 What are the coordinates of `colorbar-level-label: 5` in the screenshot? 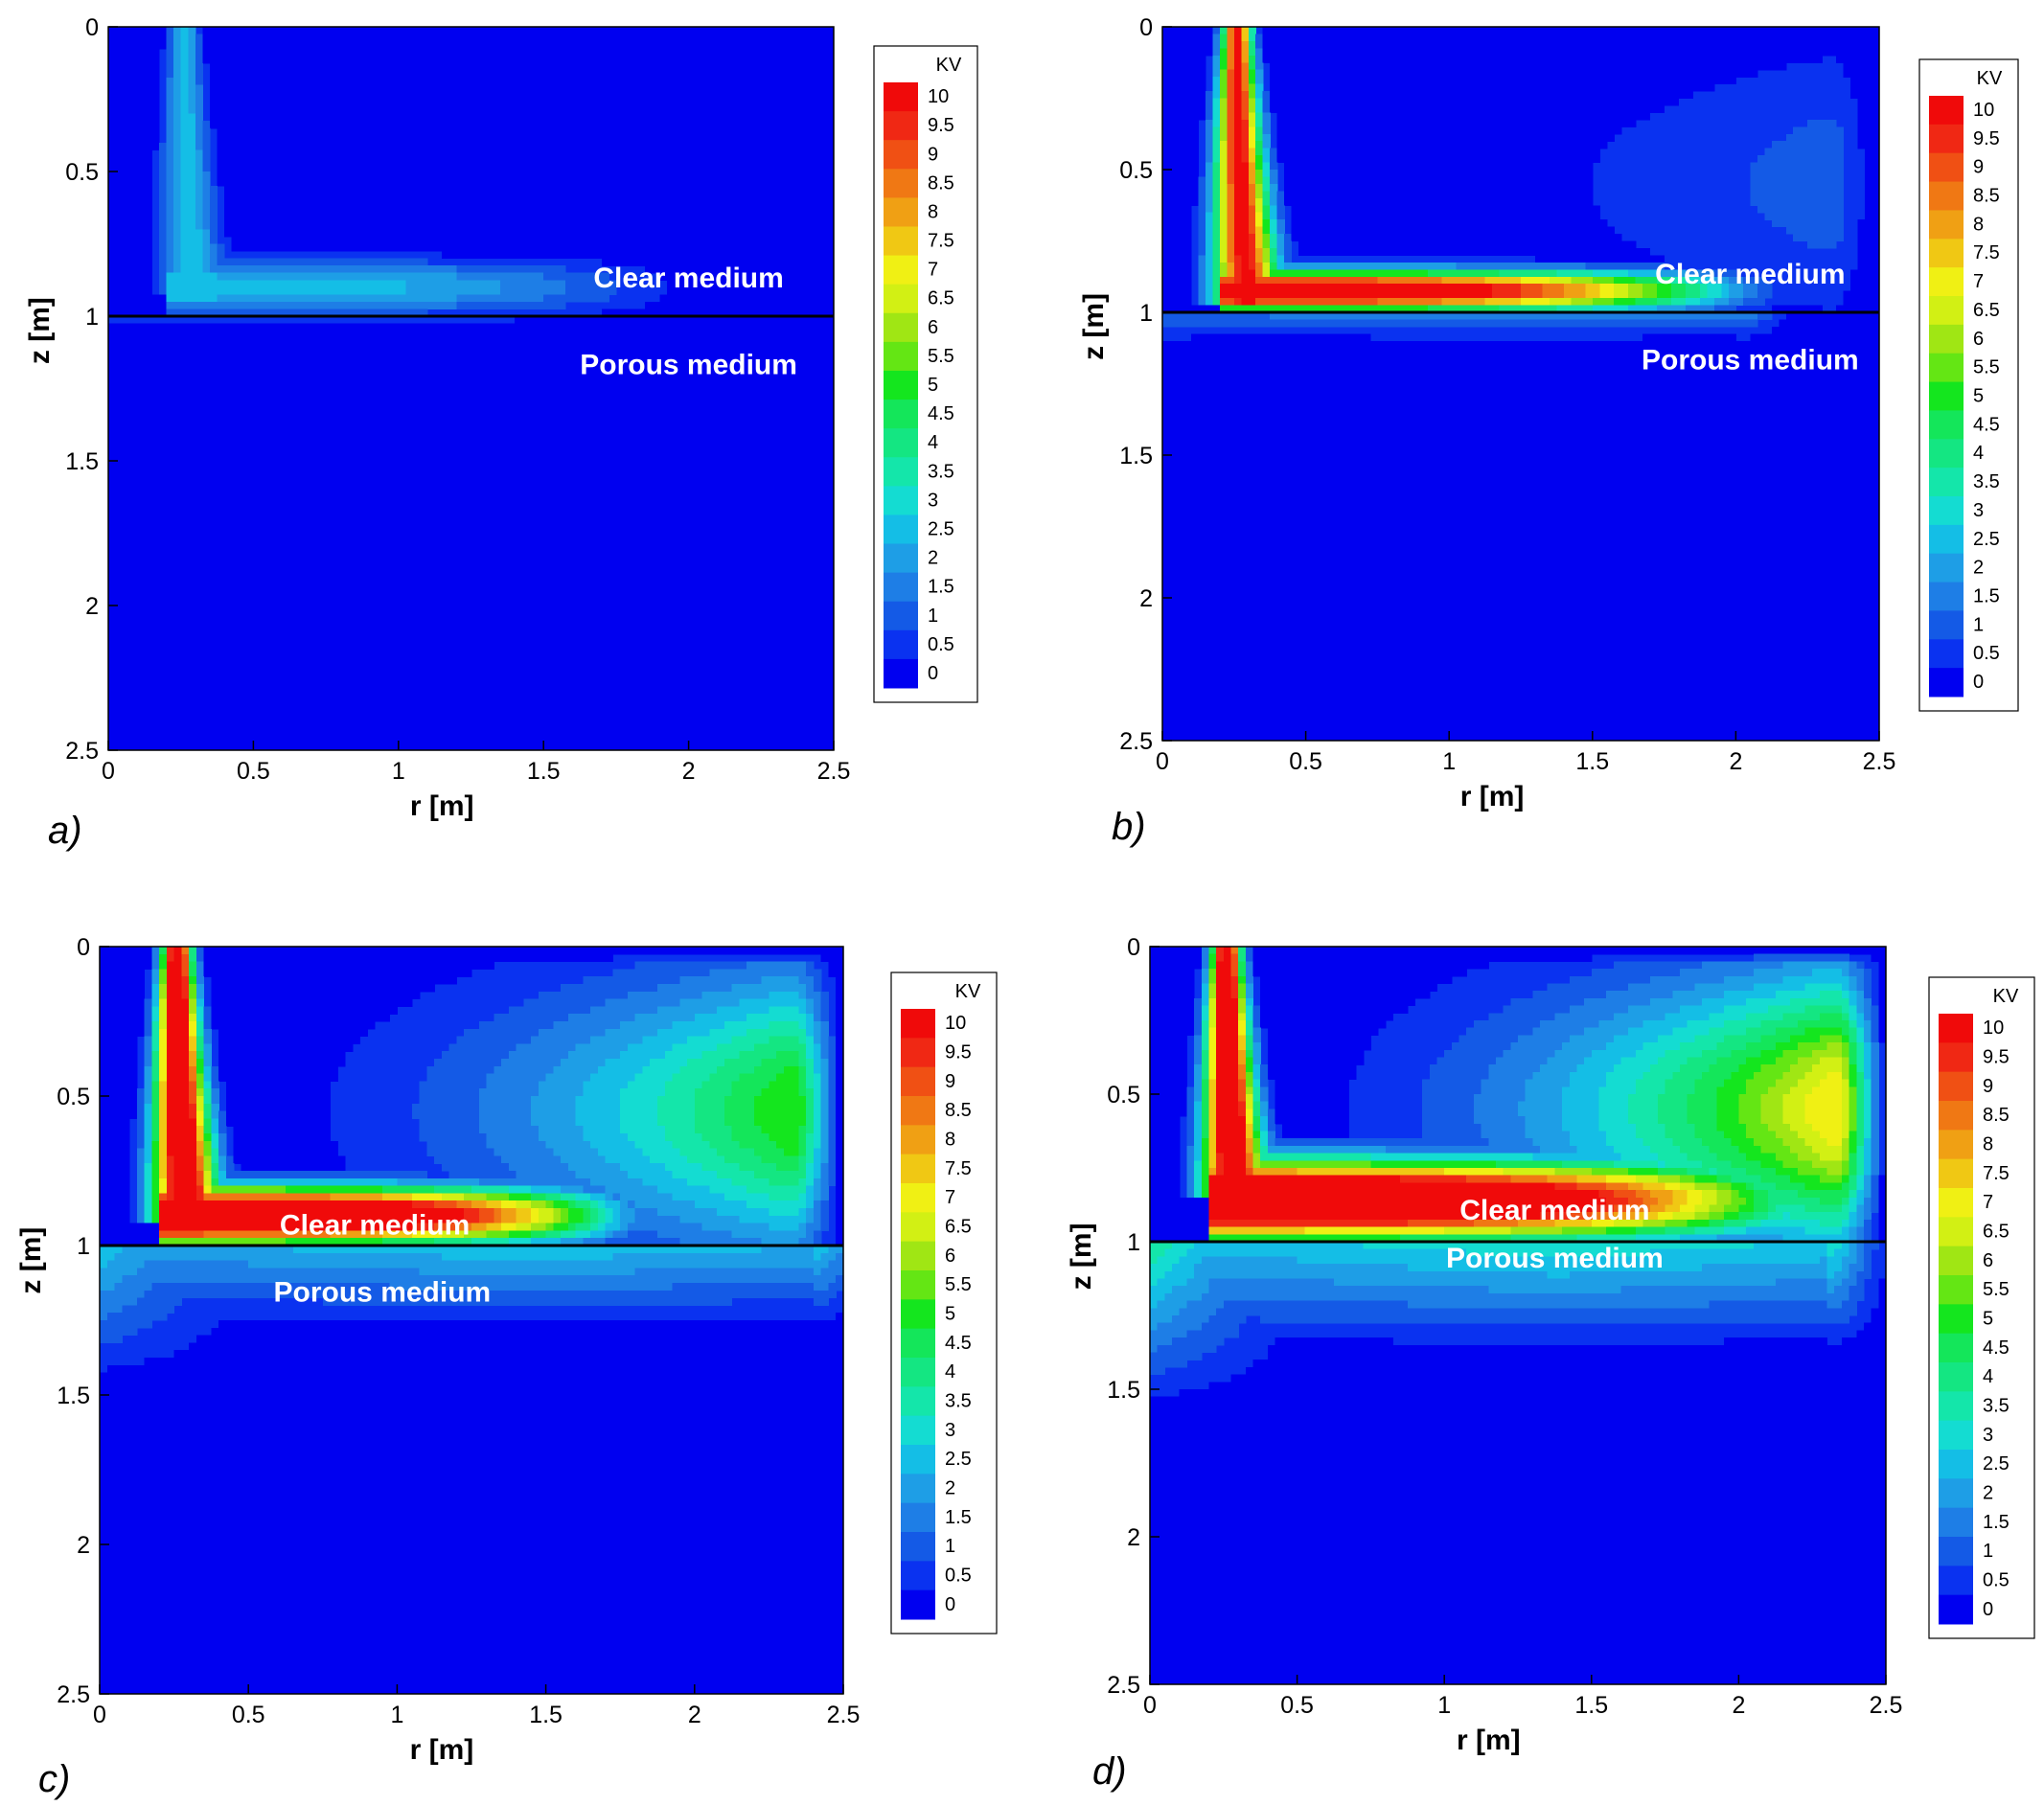 It's located at (1988, 1319).